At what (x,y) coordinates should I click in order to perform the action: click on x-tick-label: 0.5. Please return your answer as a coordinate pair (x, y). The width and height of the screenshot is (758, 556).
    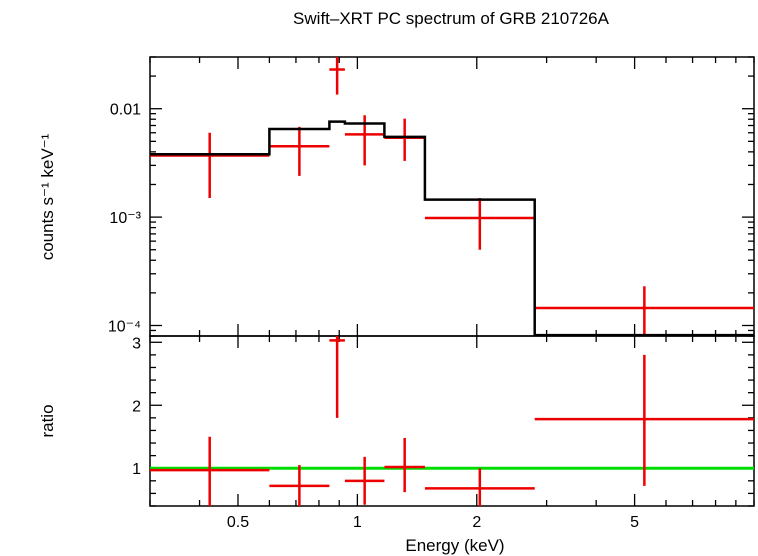
    Looking at the image, I should click on (238, 522).